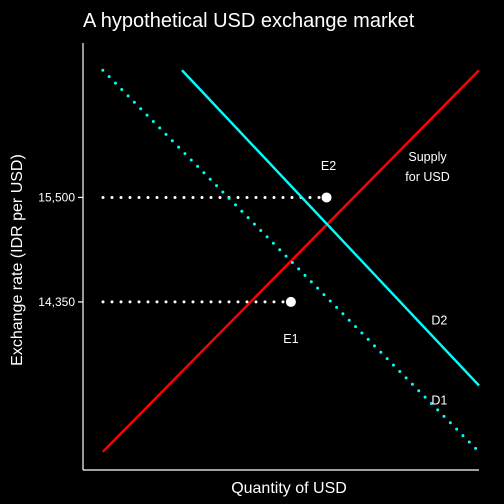  What do you see at coordinates (56, 197) in the screenshot?
I see `y-tick-label: 15,500` at bounding box center [56, 197].